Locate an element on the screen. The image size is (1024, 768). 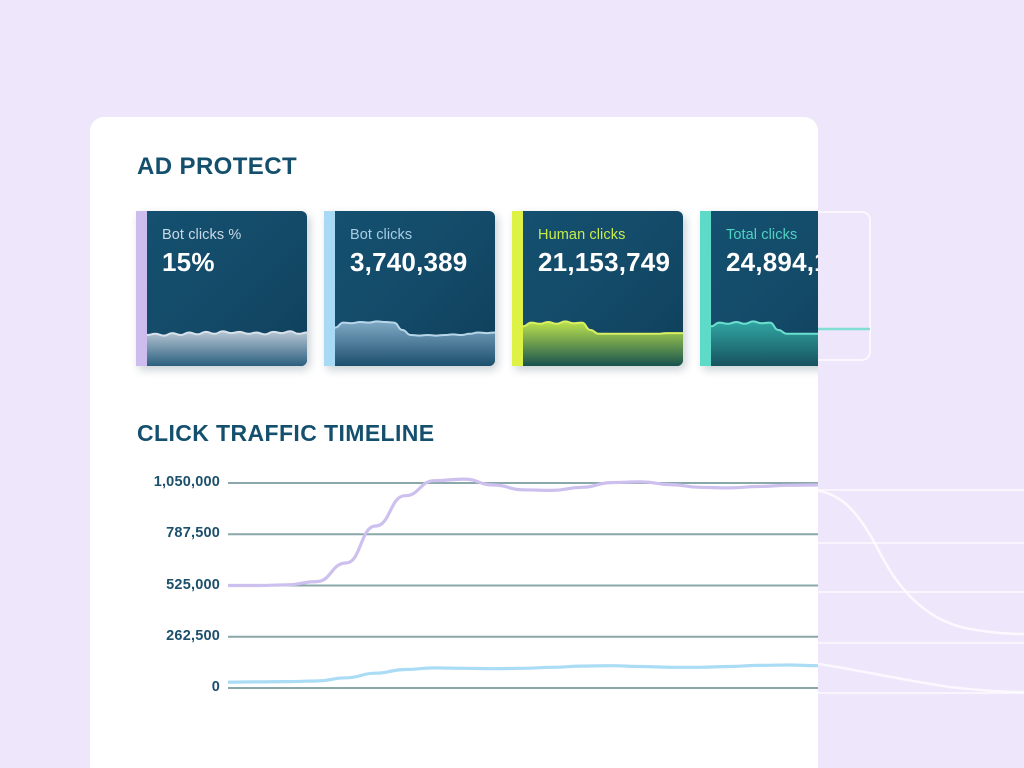
metric-card-value: 15% is located at coordinates (188, 262).